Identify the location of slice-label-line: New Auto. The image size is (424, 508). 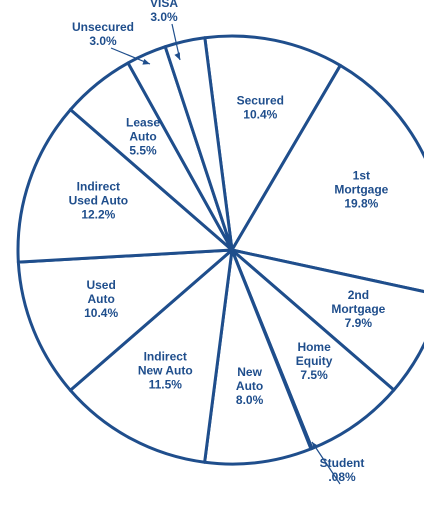
(165, 370).